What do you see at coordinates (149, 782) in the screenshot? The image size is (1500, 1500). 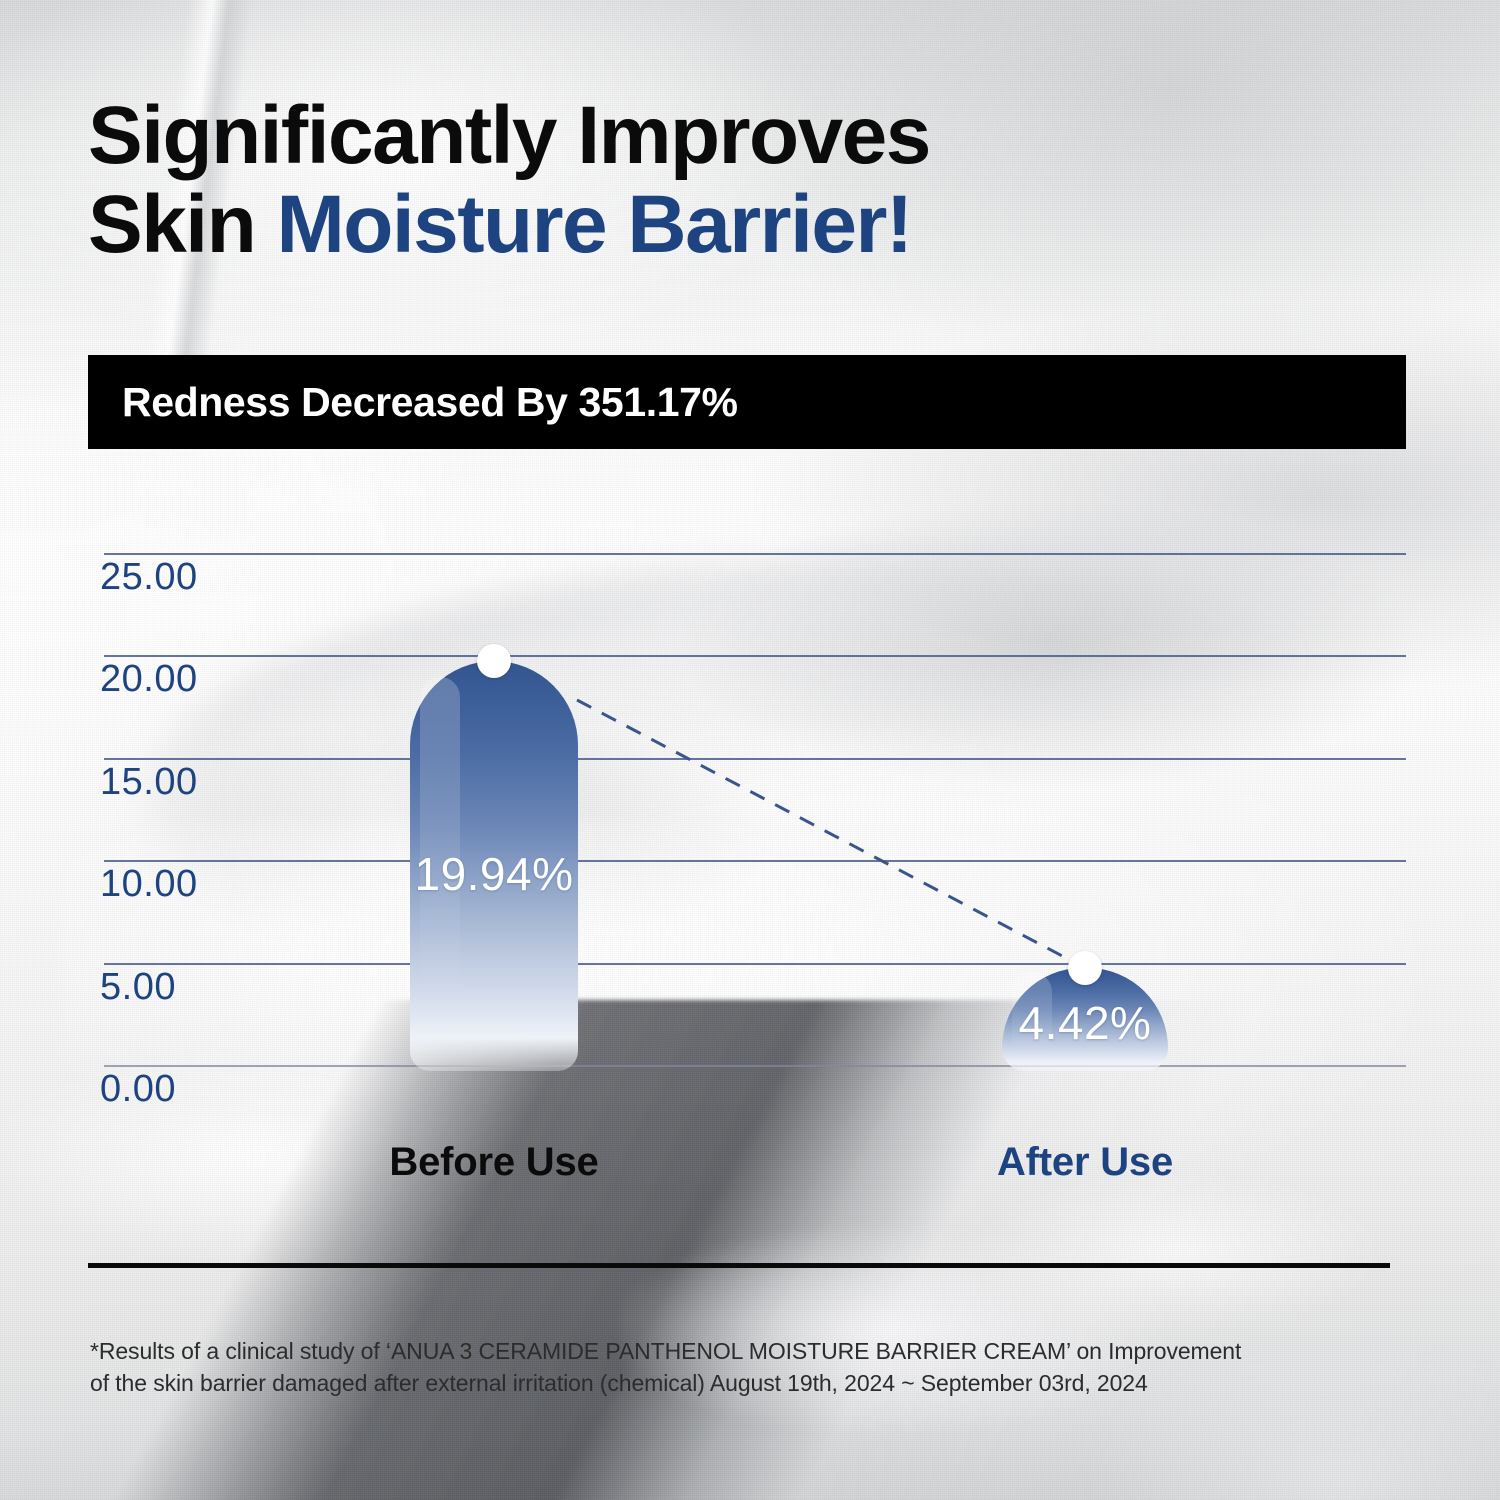 I see `y-tick-15: 15.00` at bounding box center [149, 782].